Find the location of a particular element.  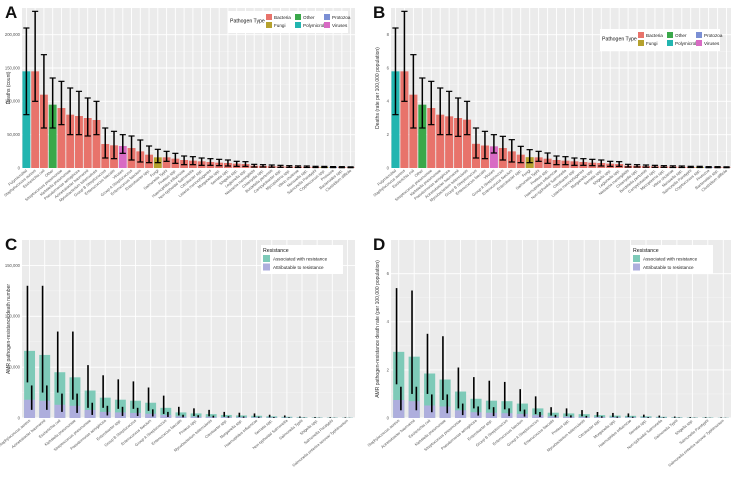

panel-letter: B is located at coordinates (379, 12).